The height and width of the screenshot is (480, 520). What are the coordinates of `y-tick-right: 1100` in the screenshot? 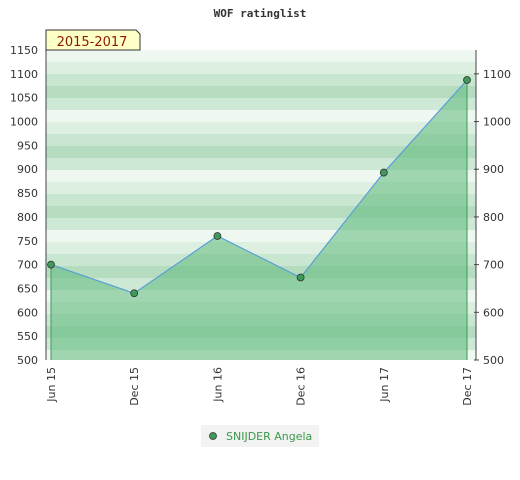 It's located at (497, 74).